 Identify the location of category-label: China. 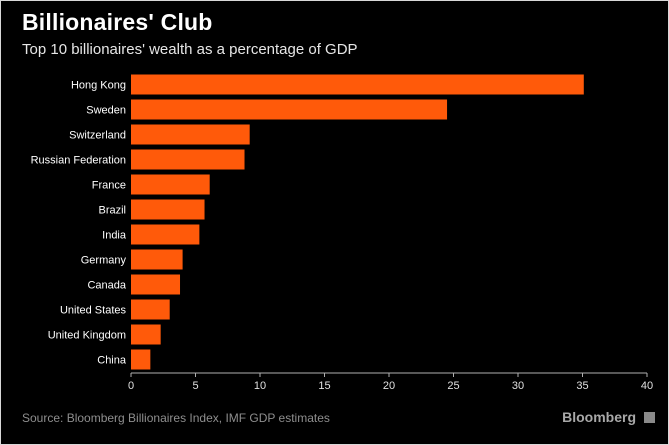
(112, 361).